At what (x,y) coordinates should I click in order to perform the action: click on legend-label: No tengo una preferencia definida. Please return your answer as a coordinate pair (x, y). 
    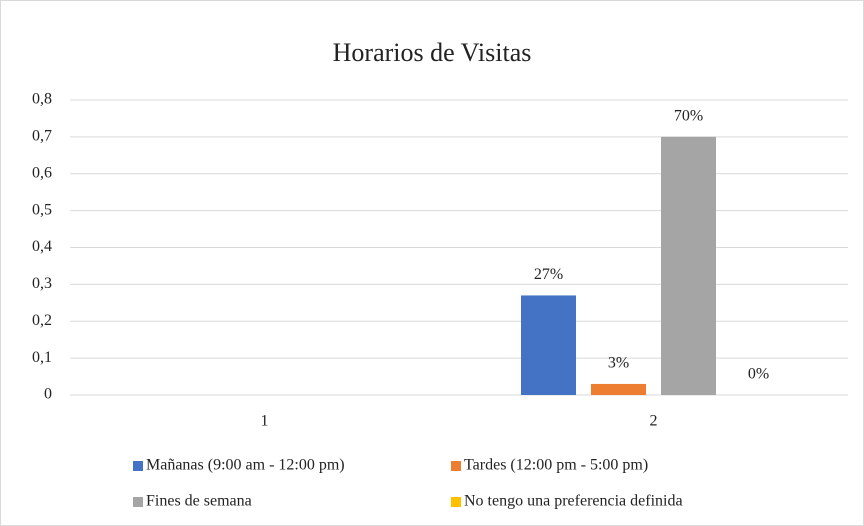
    Looking at the image, I should click on (573, 501).